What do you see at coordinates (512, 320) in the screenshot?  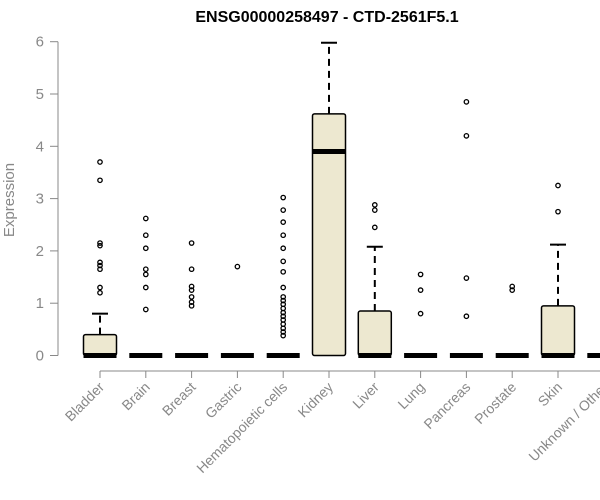 I see `box-group-prostate` at bounding box center [512, 320].